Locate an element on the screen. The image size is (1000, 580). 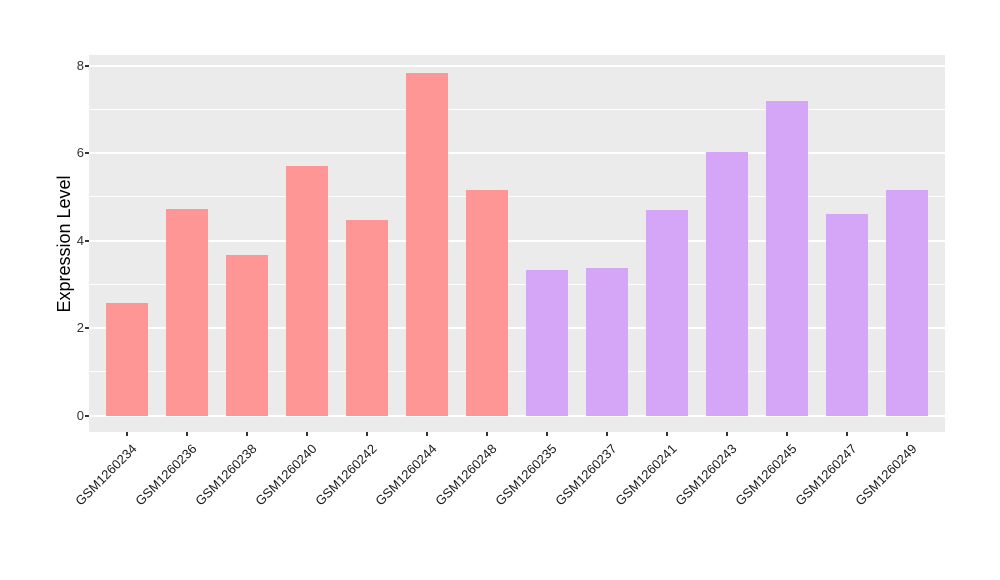
bar-GSM1260244 is located at coordinates (427, 244).